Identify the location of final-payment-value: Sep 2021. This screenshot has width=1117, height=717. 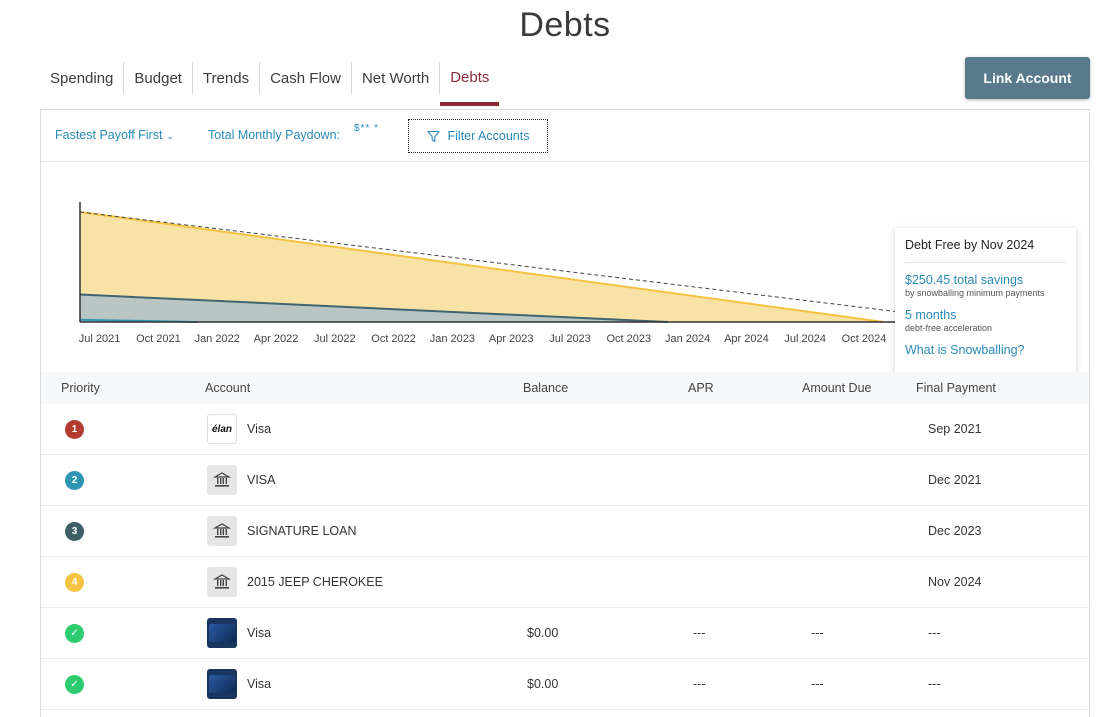
(955, 429).